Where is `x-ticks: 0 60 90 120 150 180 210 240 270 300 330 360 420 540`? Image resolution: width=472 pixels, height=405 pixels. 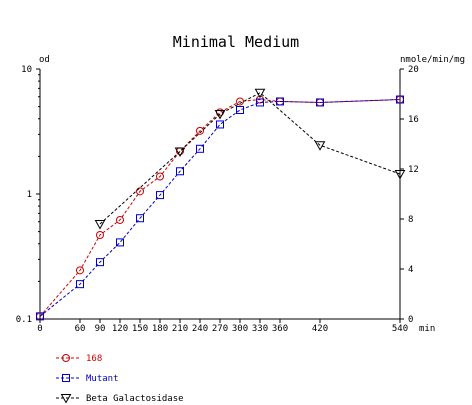 x-ticks: 0 60 90 120 150 180 210 240 270 300 330 360 420 540 is located at coordinates (222, 326).